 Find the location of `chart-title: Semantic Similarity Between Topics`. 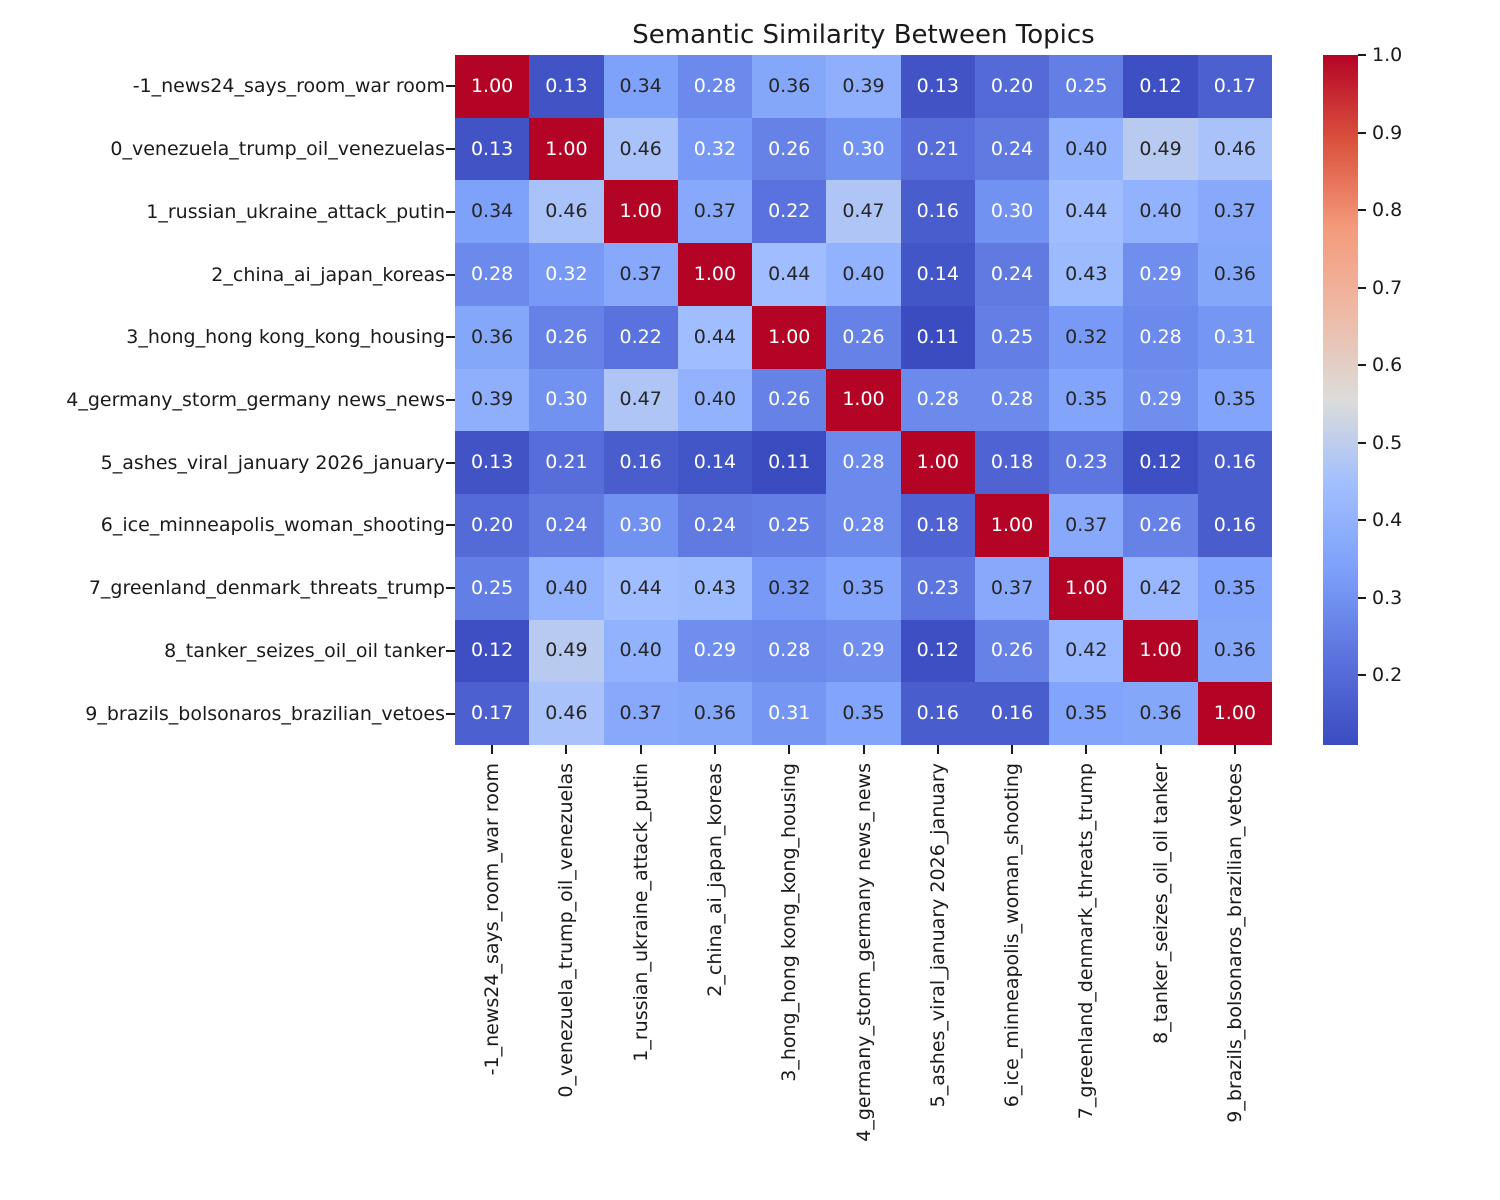

chart-title: Semantic Similarity Between Topics is located at coordinates (863, 35).